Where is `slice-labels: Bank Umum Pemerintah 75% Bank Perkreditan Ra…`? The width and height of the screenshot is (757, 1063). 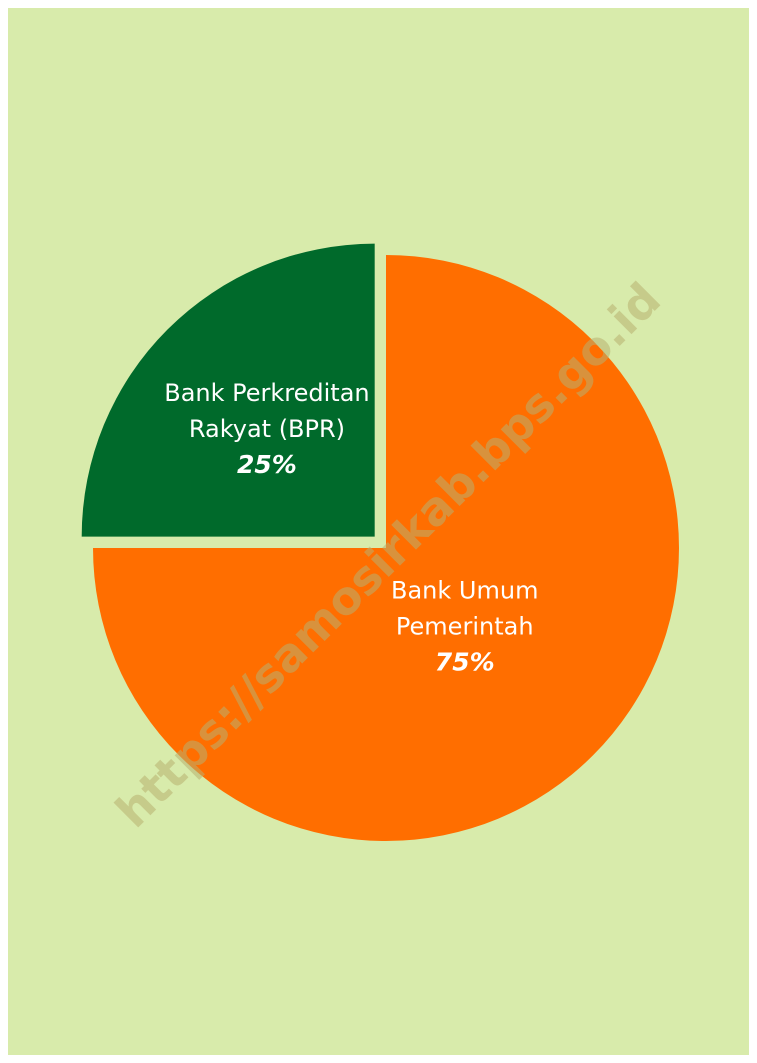 slice-labels: Bank Umum Pemerintah 75% Bank Perkreditan Ra… is located at coordinates (351, 528).